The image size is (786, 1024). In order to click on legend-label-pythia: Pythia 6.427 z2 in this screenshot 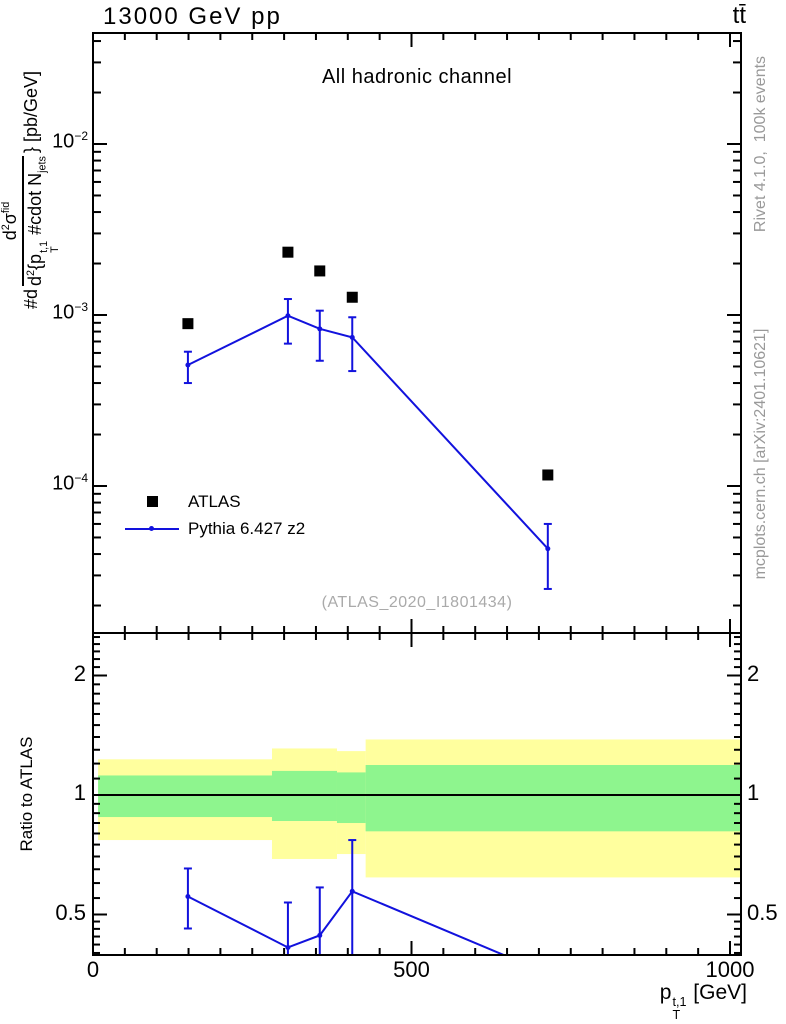, I will do `click(247, 528)`.